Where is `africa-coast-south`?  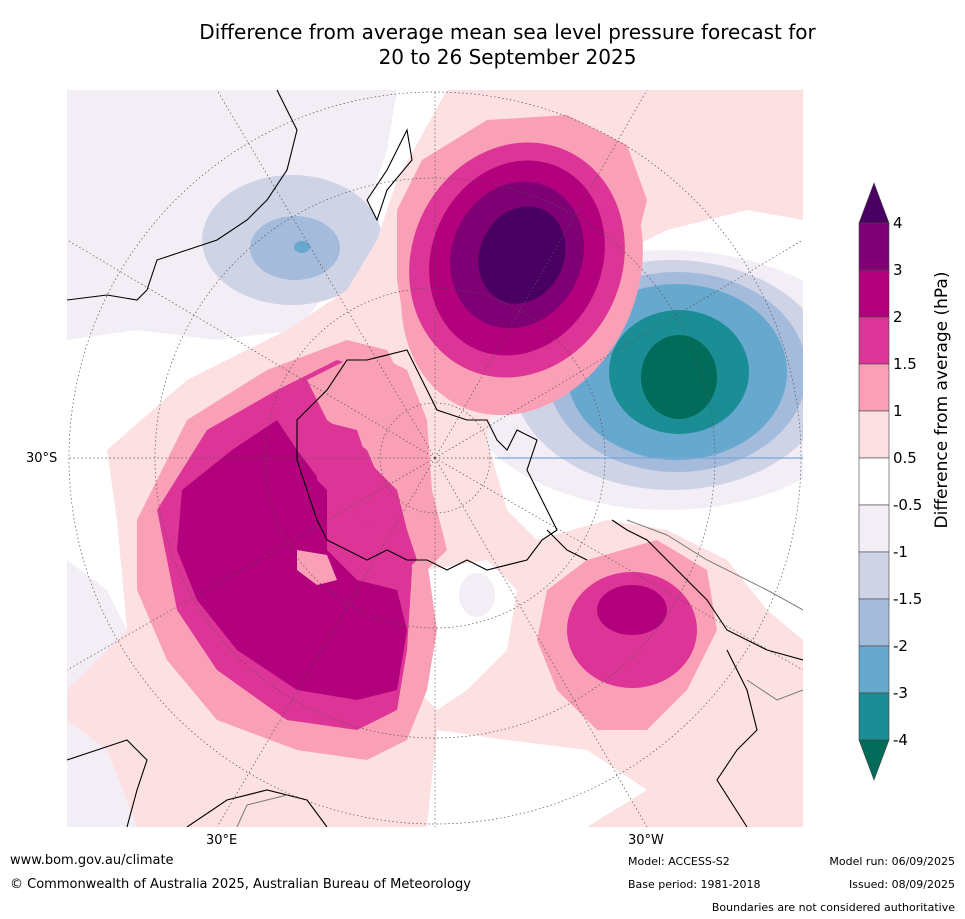 africa-coast-south is located at coordinates (257, 808).